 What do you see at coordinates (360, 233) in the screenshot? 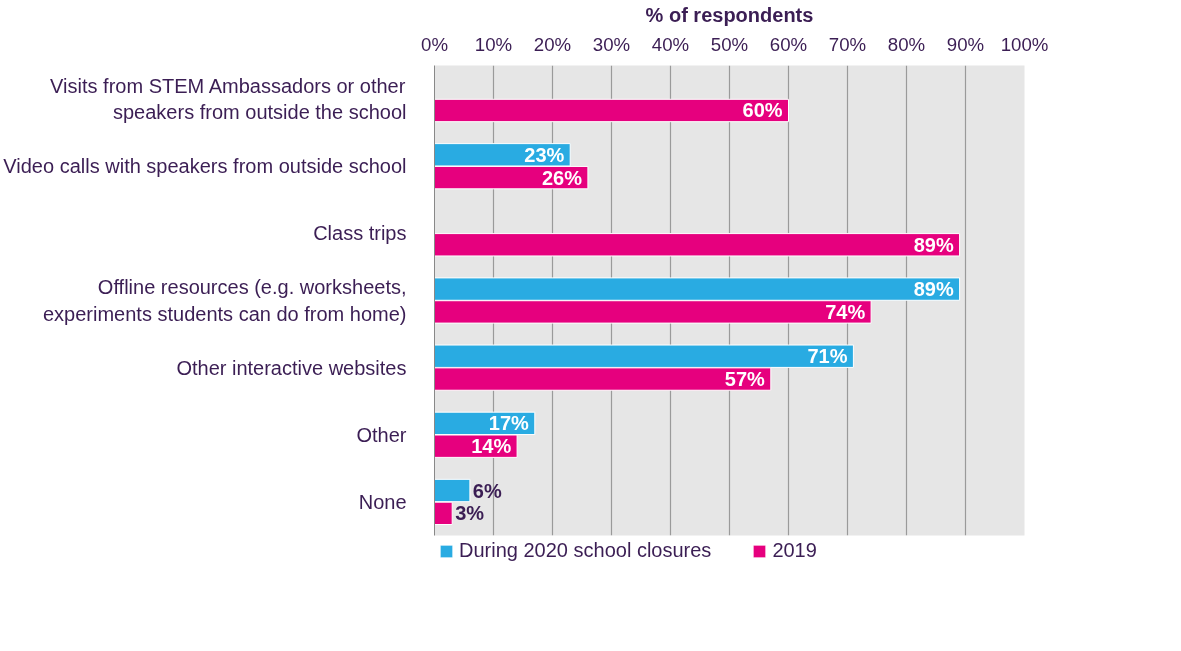
I see `y-tick-label: Class trips` at bounding box center [360, 233].